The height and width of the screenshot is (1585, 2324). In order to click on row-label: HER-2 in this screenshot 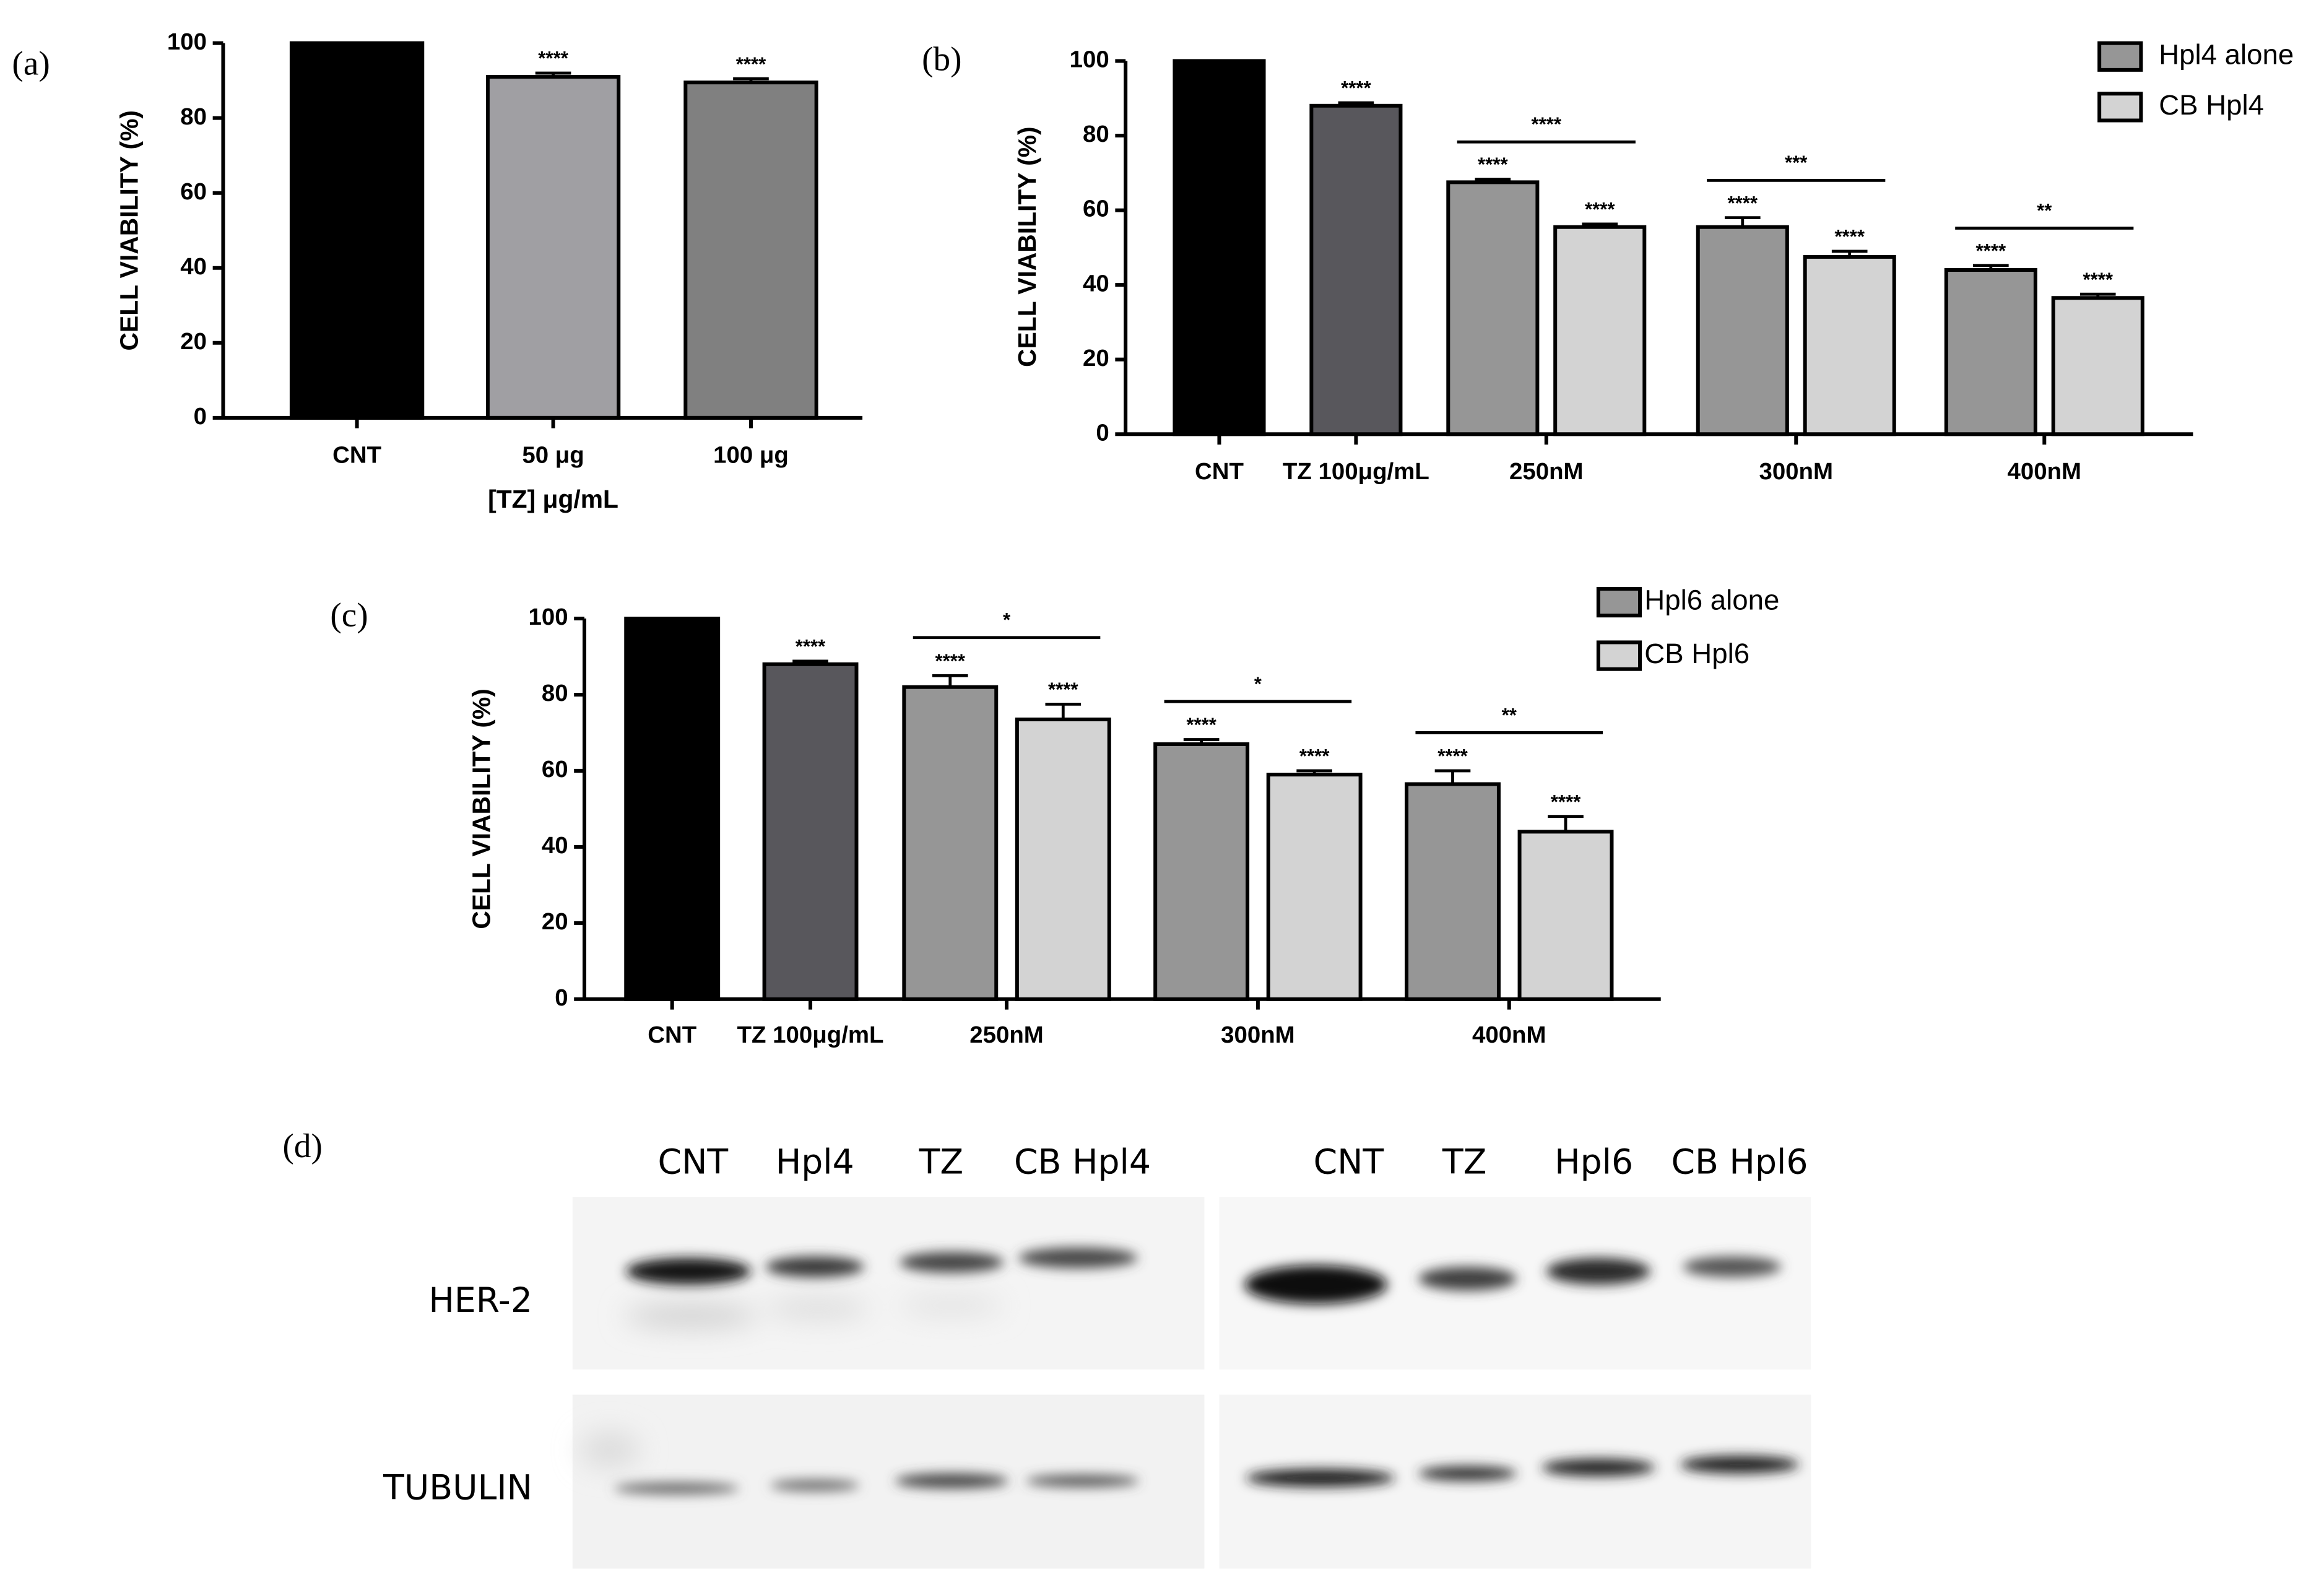, I will do `click(480, 1301)`.